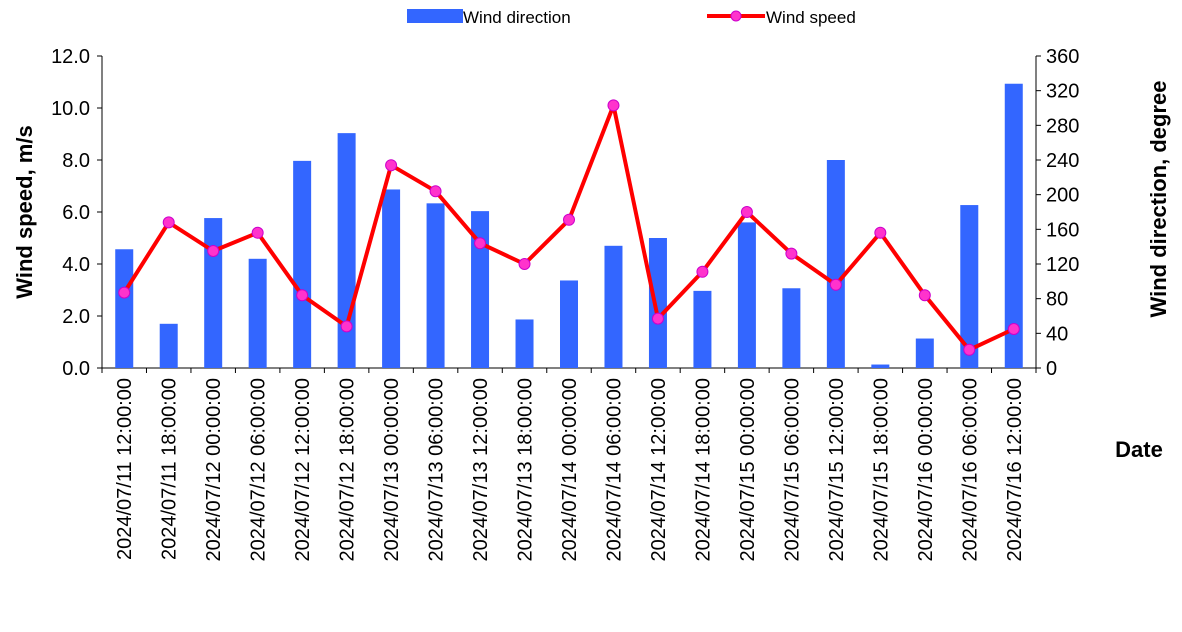 The width and height of the screenshot is (1182, 632). I want to click on x-tick-label: 2024/07/15 12:00:00, so click(837, 470).